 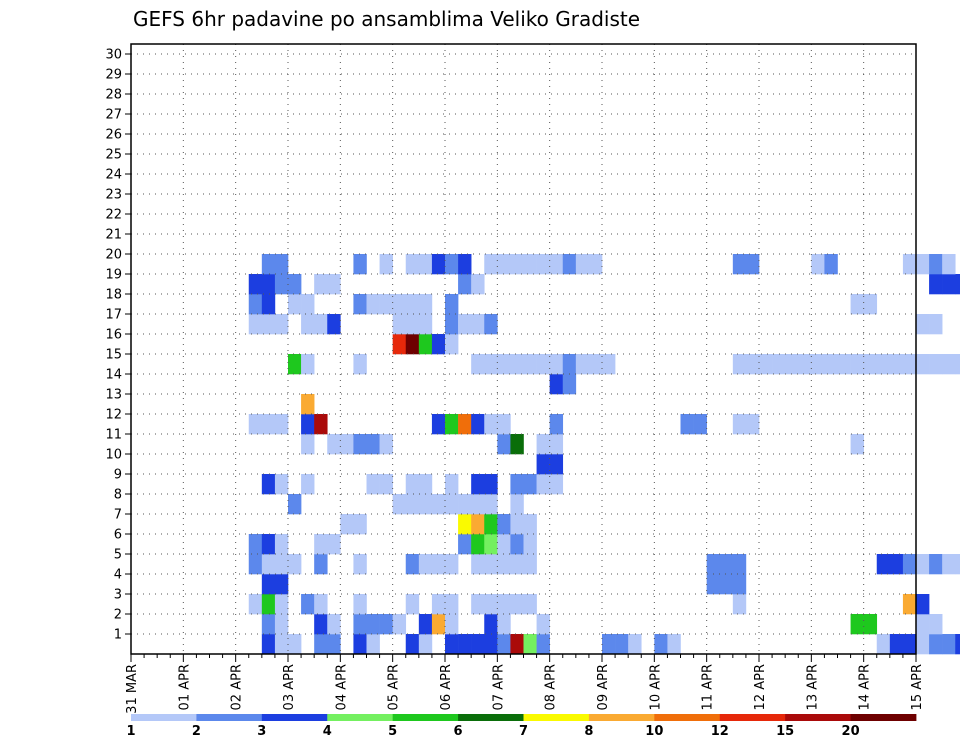 What do you see at coordinates (113, 295) in the screenshot?
I see `y-tick-label: 18` at bounding box center [113, 295].